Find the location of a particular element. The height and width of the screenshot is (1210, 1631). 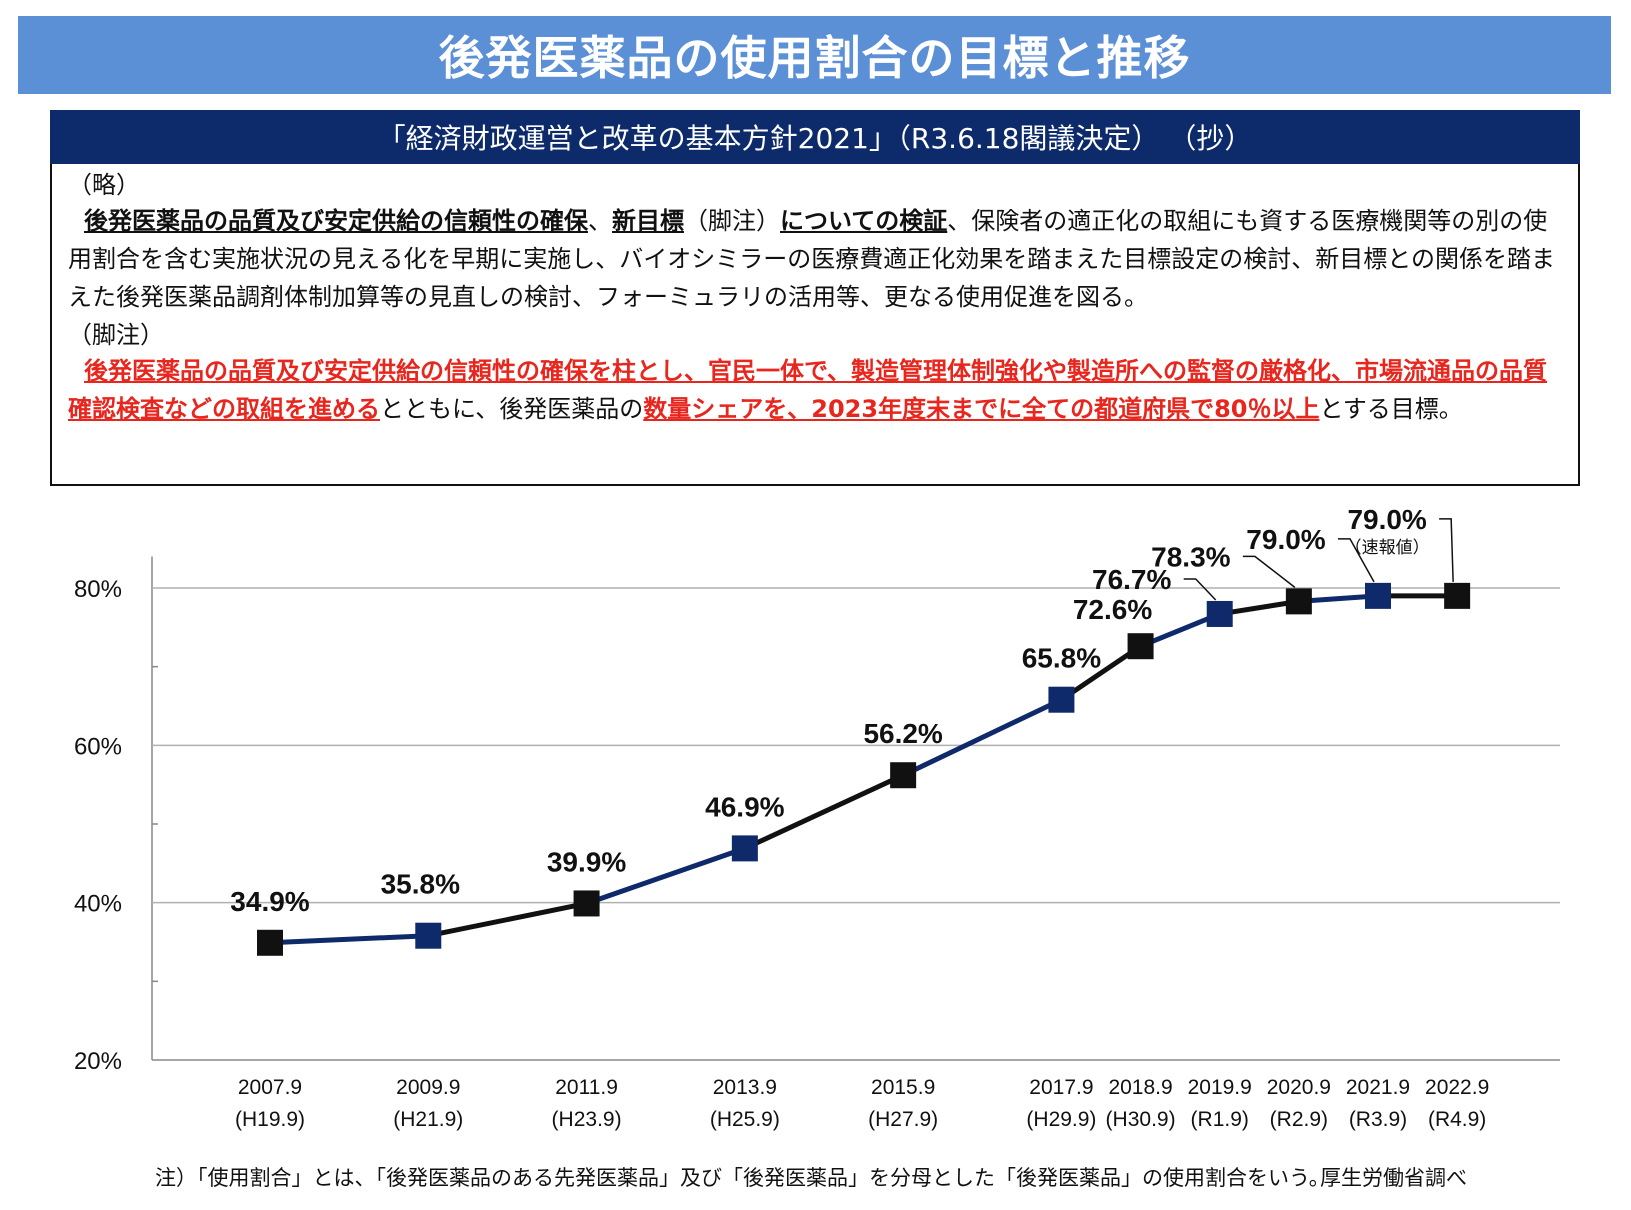

y-tick-label: 80% is located at coordinates (98, 589).